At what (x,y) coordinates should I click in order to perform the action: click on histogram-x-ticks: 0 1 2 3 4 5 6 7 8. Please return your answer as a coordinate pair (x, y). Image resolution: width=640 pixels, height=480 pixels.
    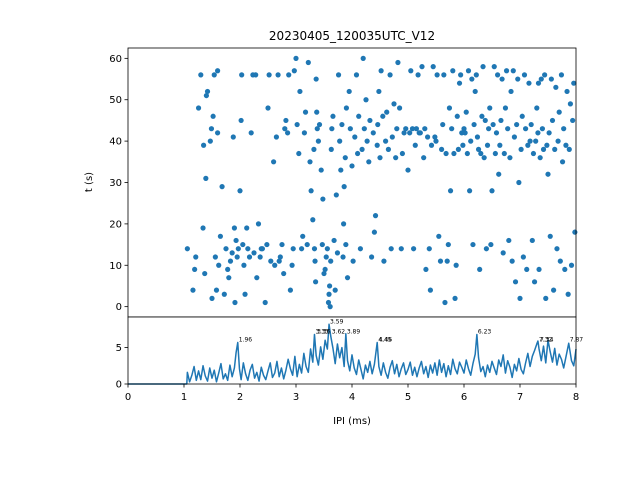
    Looking at the image, I should click on (352, 393).